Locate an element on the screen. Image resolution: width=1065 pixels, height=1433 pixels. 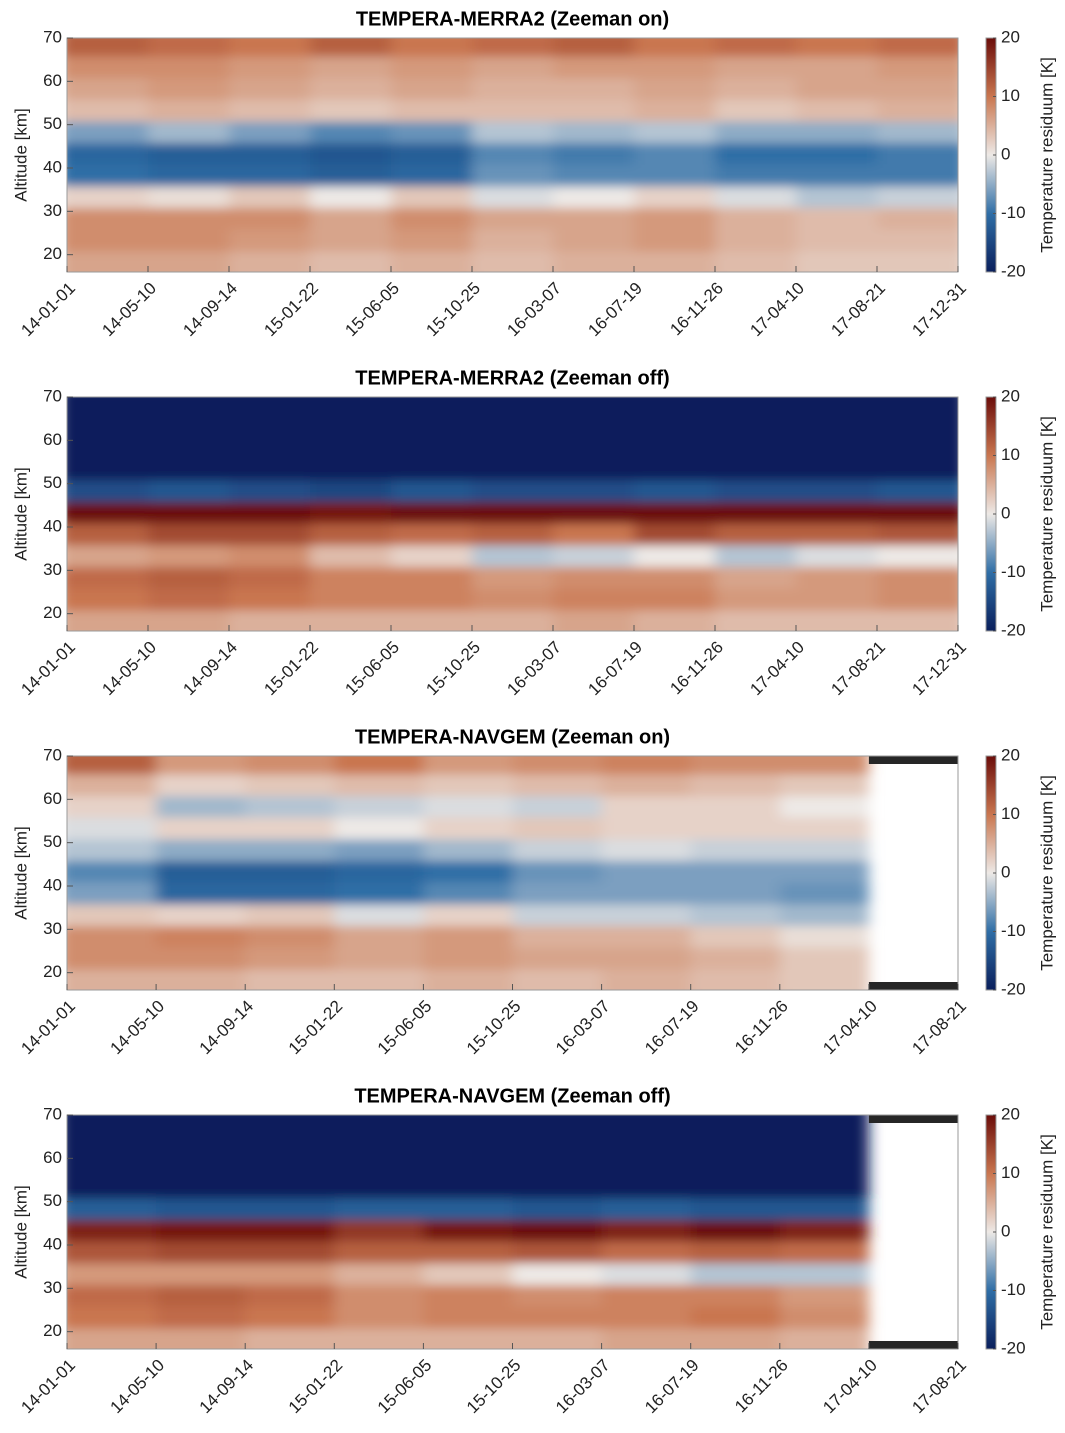
y-tick-label: 50 is located at coordinates (52, 1200).